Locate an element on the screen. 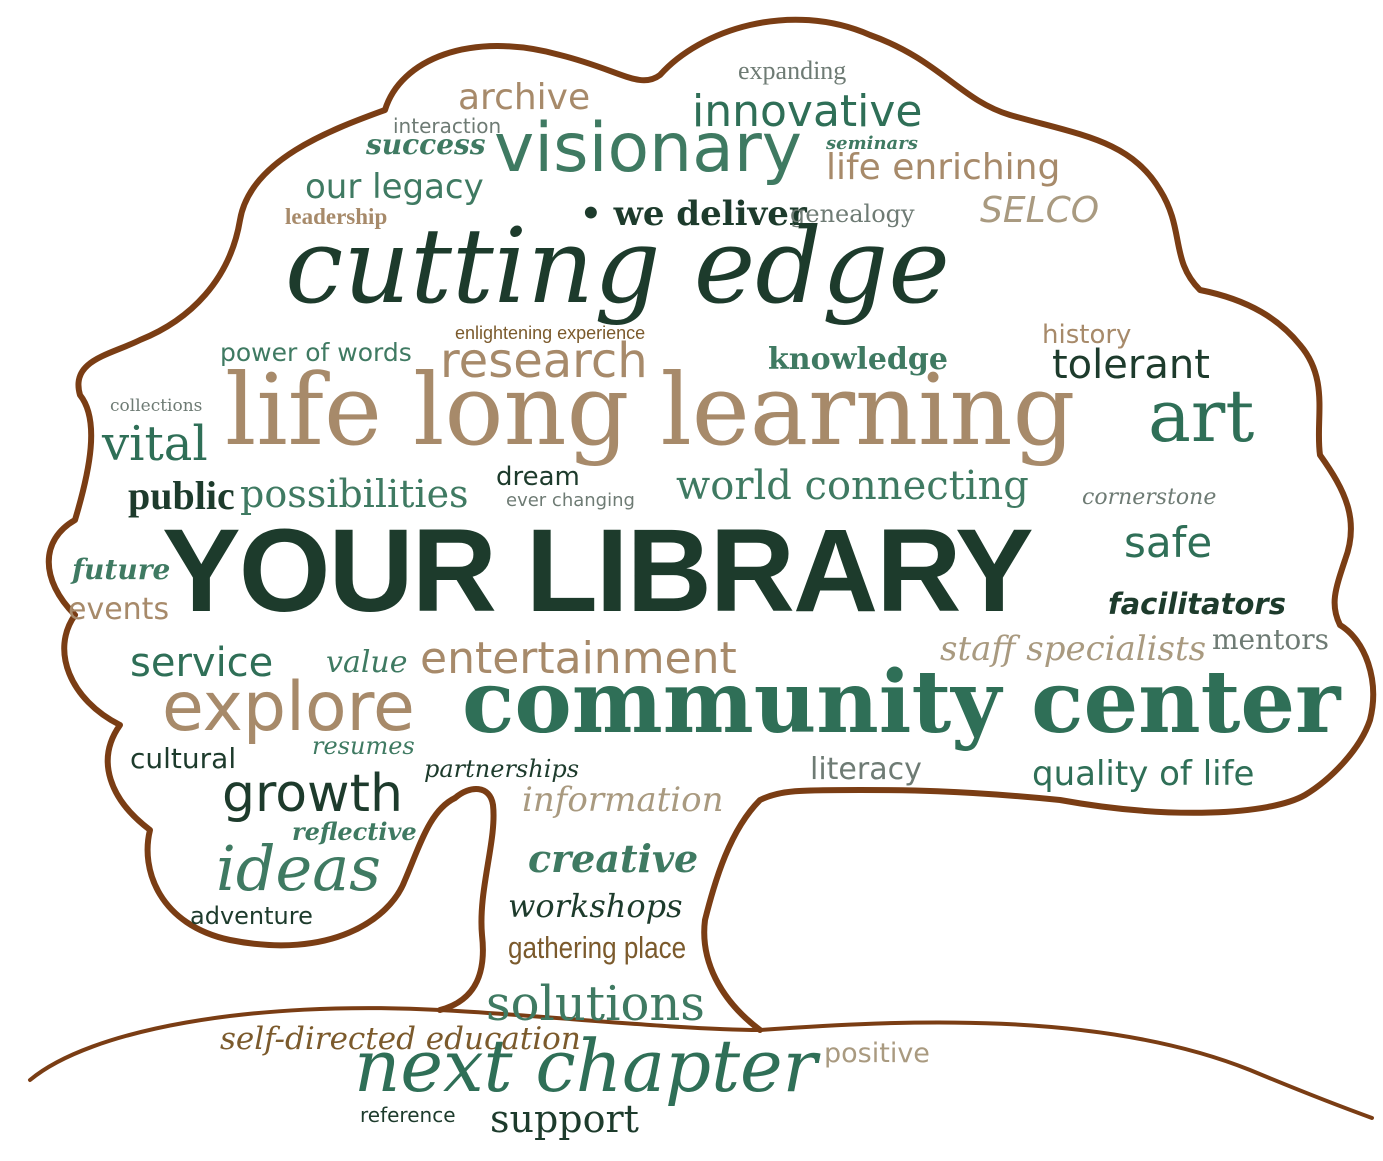 The height and width of the screenshot is (1161, 1383). word-events: events is located at coordinates (119, 609).